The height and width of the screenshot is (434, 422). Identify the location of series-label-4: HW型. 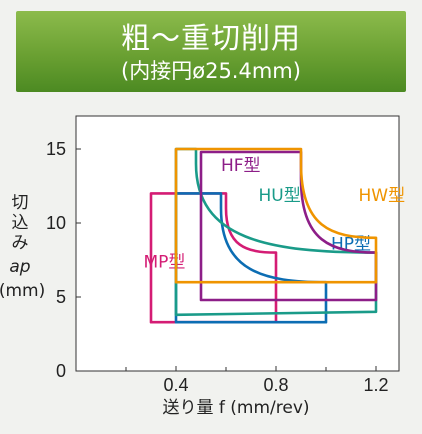
(382, 196).